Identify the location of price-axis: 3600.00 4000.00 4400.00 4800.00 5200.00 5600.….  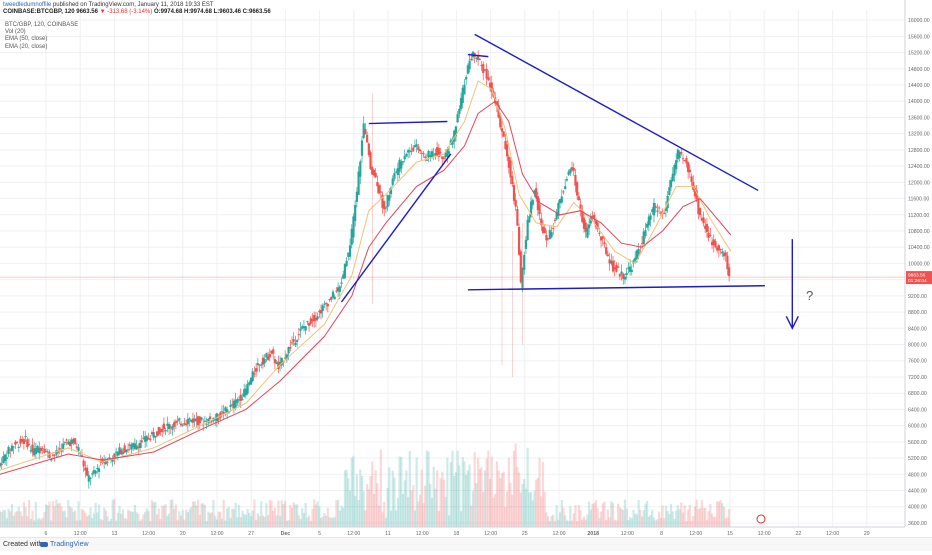
(918, 263).